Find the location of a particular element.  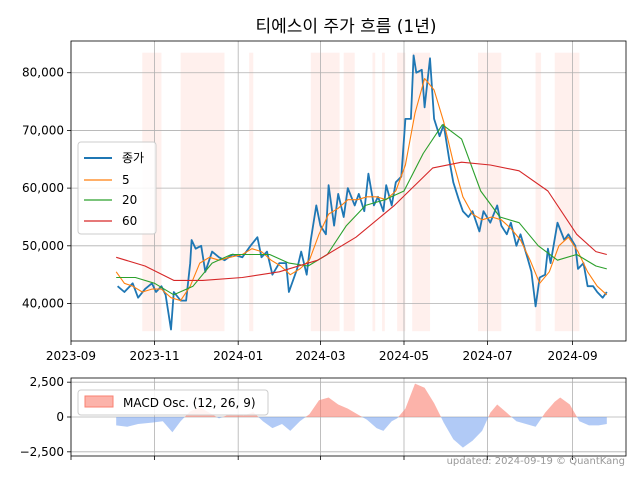

macd-legend-box is located at coordinates (173, 402).